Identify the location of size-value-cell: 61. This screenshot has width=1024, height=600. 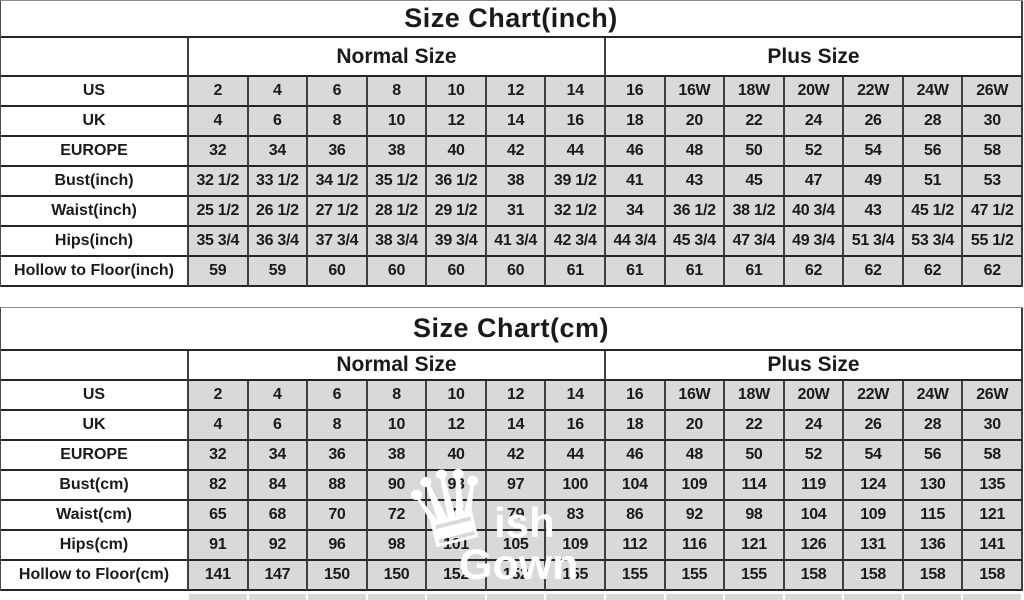
(695, 272).